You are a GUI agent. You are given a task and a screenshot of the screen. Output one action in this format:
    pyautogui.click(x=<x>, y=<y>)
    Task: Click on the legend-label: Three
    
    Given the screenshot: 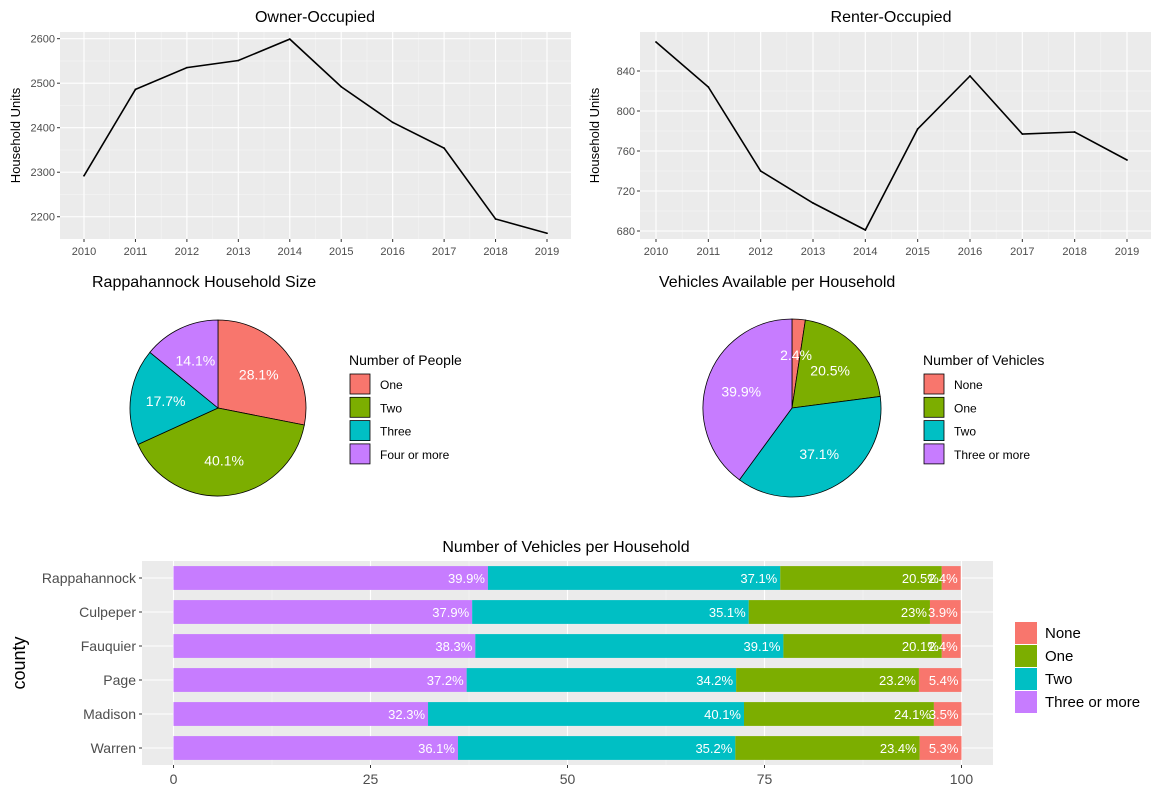 What is the action you would take?
    pyautogui.click(x=396, y=432)
    